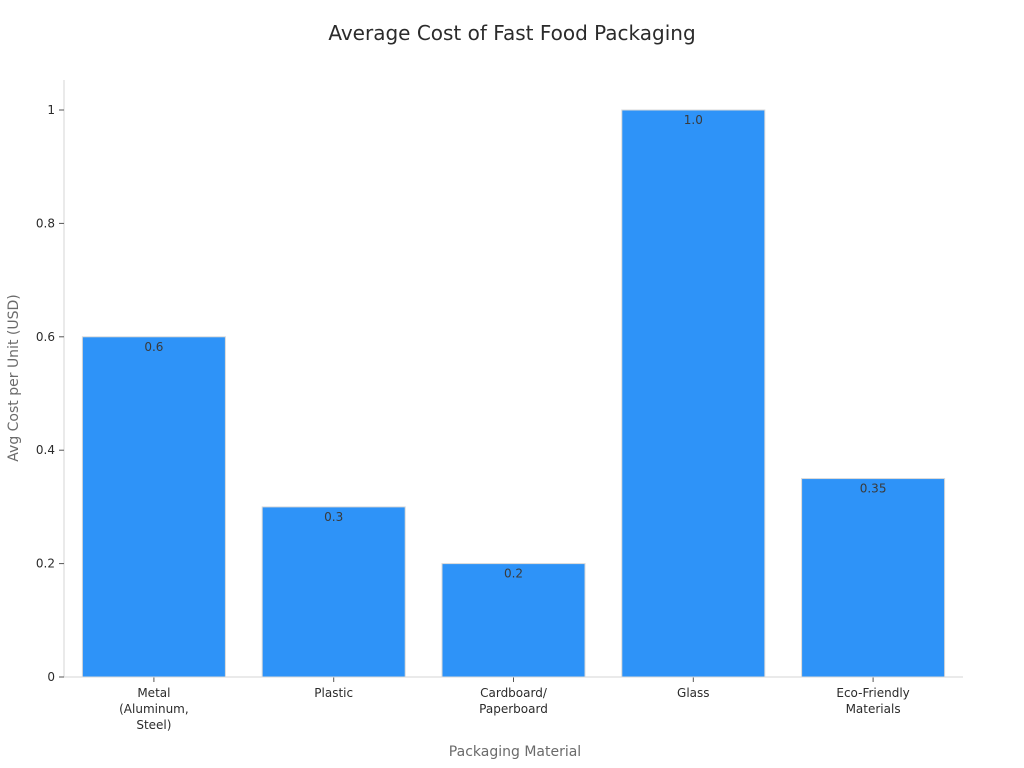  Describe the element at coordinates (511, 33) in the screenshot. I see `chart-title: Average Cost of Fast Food Packaging` at that location.